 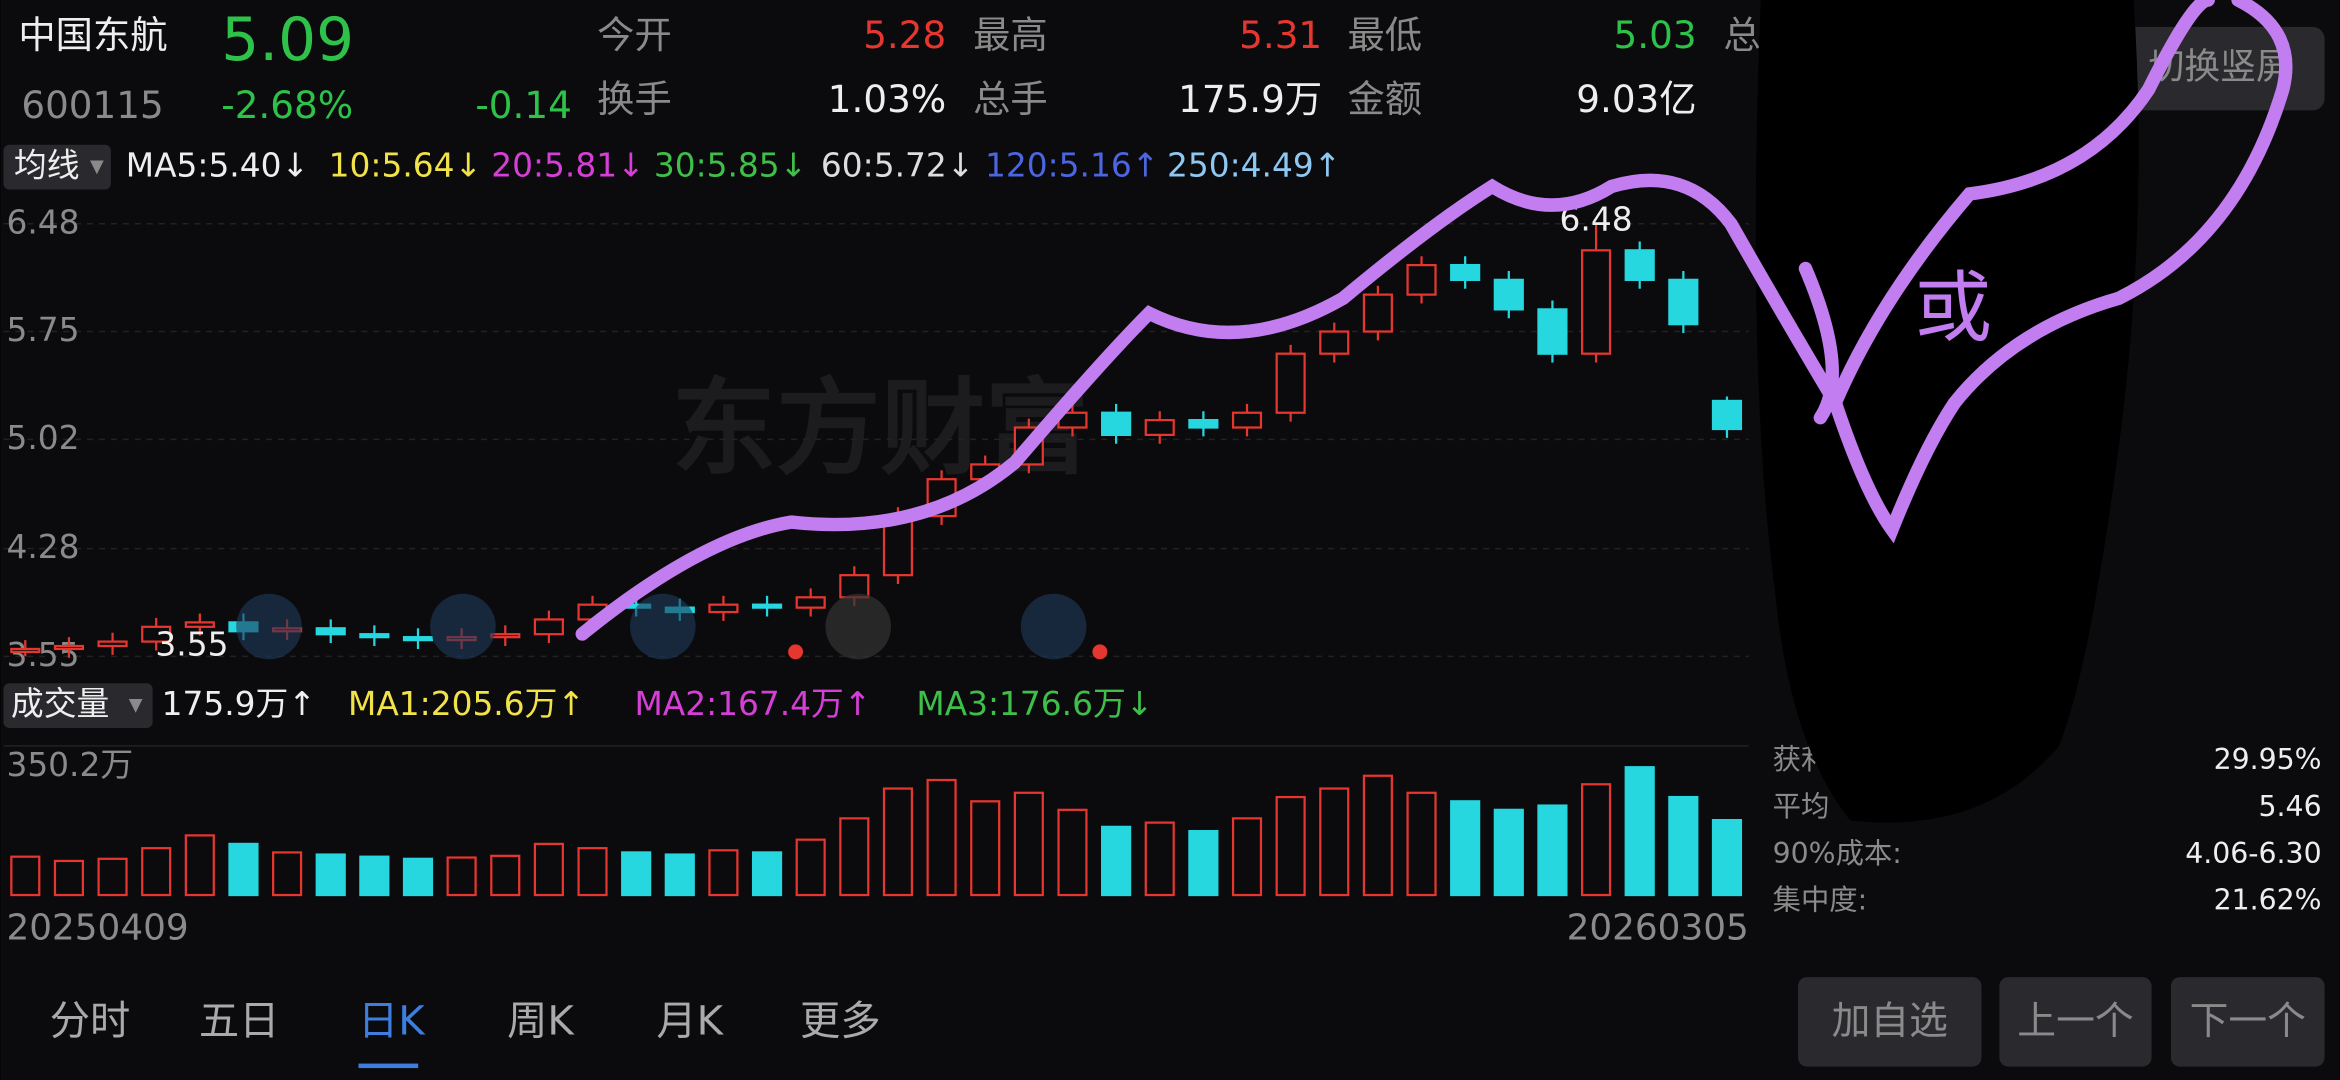 What do you see at coordinates (1385, 99) in the screenshot?
I see `stat-label: 金额` at bounding box center [1385, 99].